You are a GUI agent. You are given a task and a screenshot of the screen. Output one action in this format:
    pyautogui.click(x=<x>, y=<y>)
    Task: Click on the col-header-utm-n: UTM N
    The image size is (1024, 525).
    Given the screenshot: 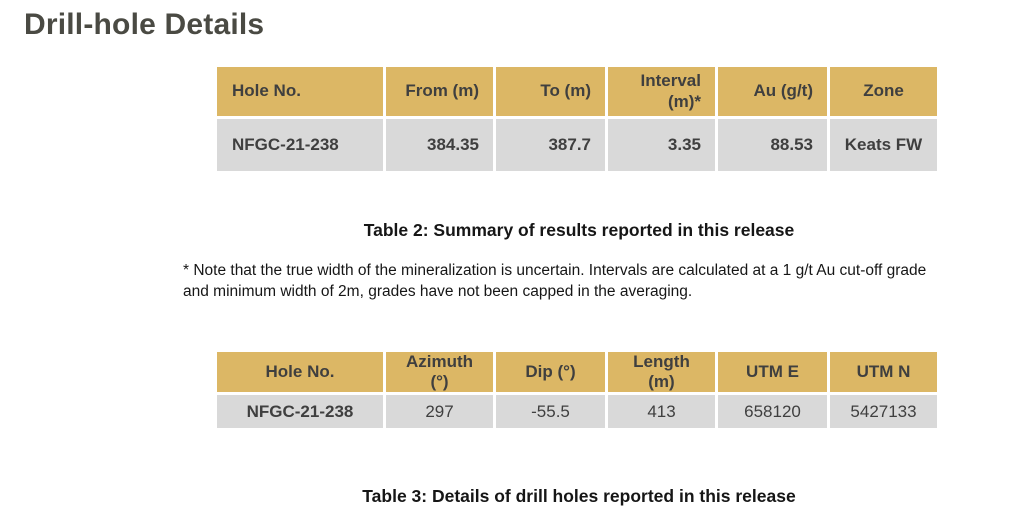 What is the action you would take?
    pyautogui.click(x=883, y=372)
    